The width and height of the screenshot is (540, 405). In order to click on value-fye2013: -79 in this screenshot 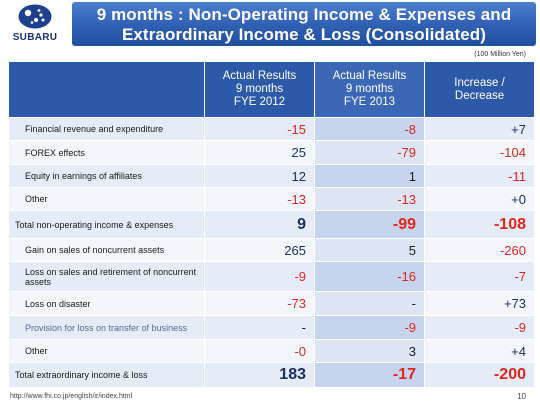, I will do `click(369, 152)`.